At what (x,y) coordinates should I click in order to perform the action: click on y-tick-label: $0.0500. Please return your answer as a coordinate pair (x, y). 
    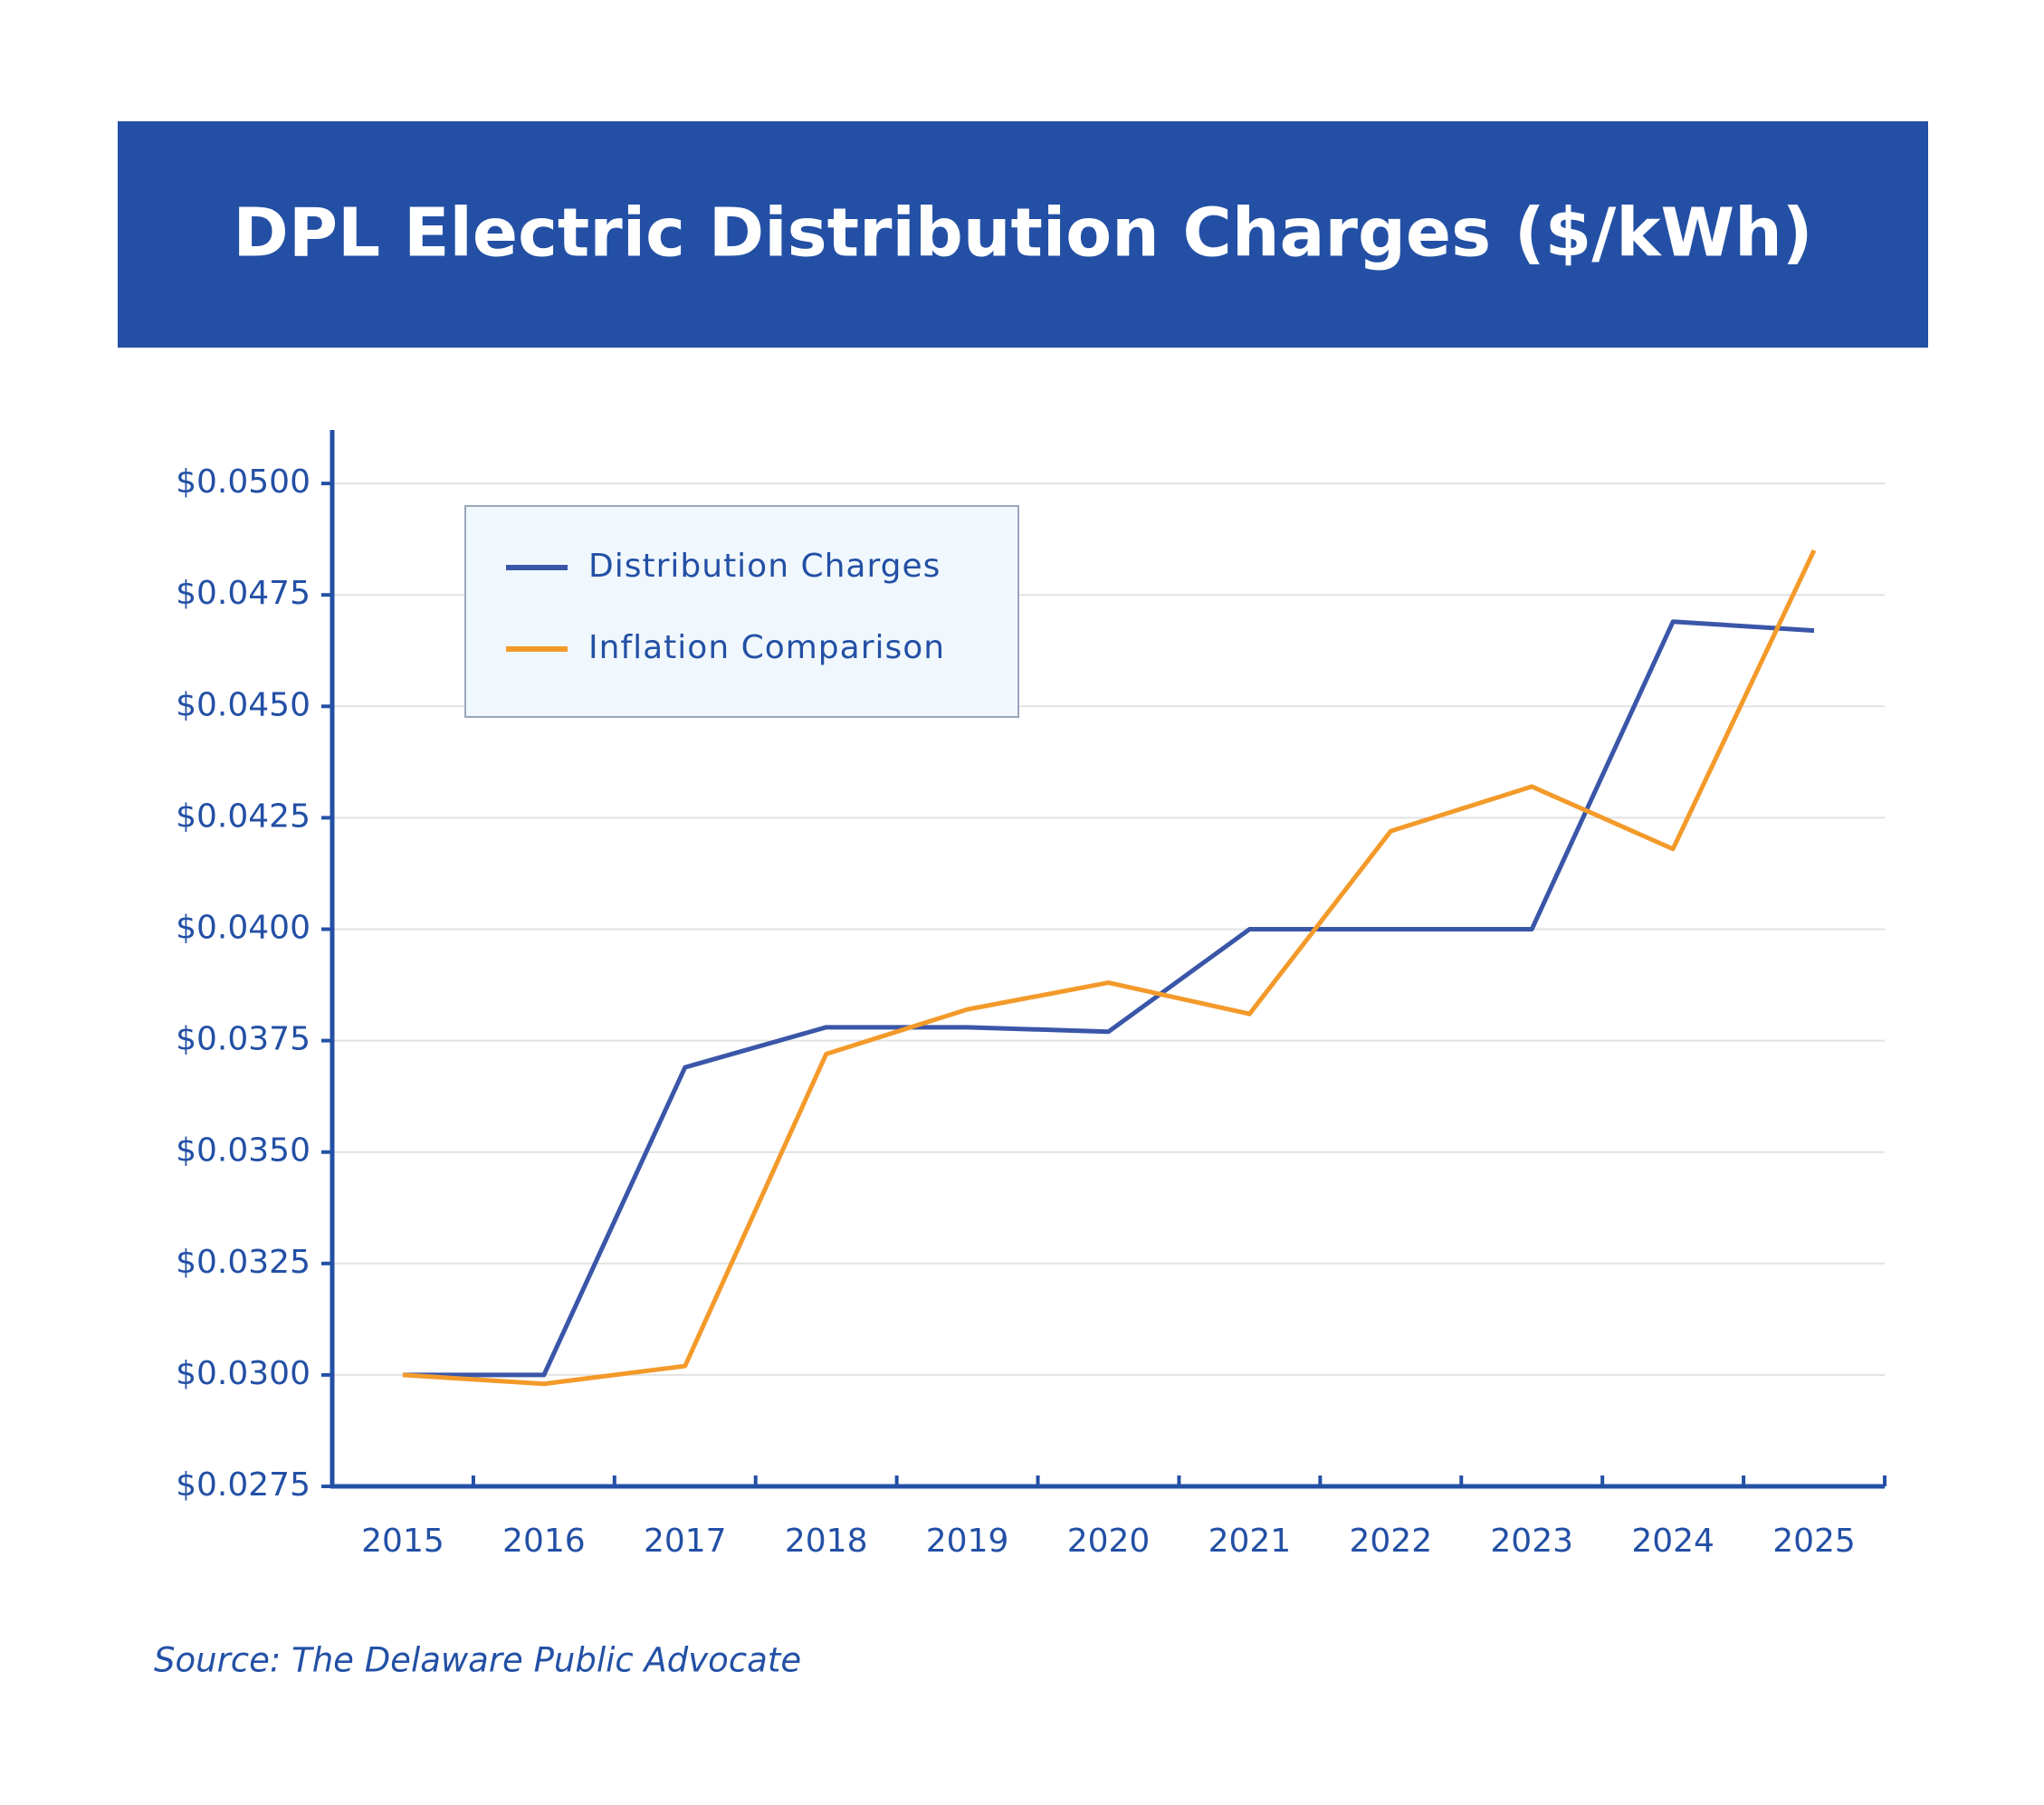
    Looking at the image, I should click on (243, 482).